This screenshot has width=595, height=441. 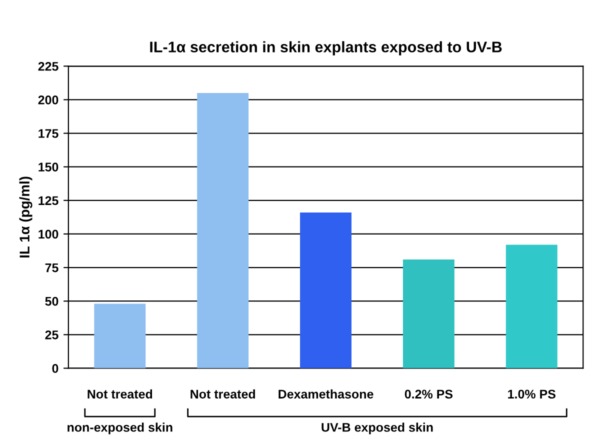 I want to click on x-tick-label: Dexamethasone, so click(x=326, y=394).